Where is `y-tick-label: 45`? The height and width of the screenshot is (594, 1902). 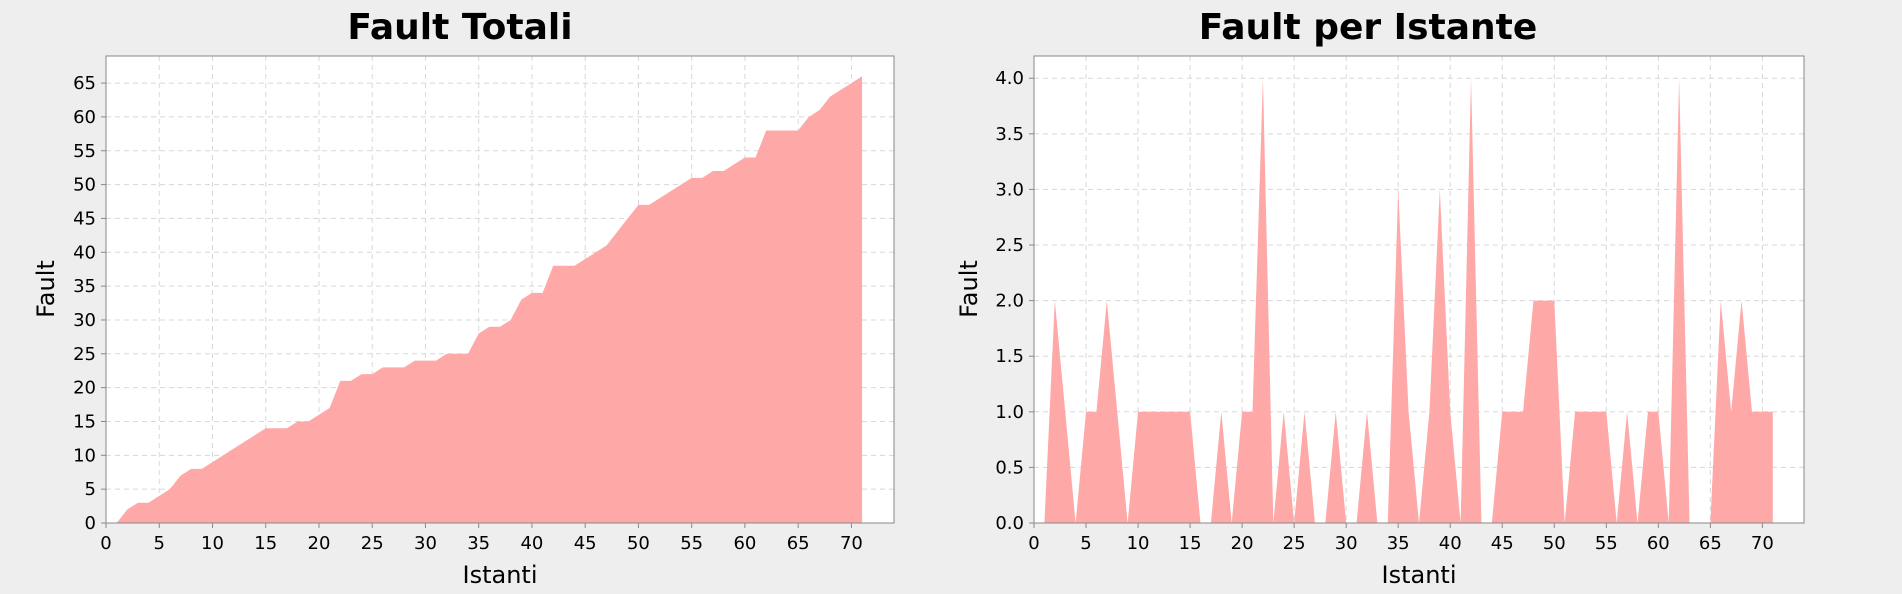 y-tick-label: 45 is located at coordinates (84, 218).